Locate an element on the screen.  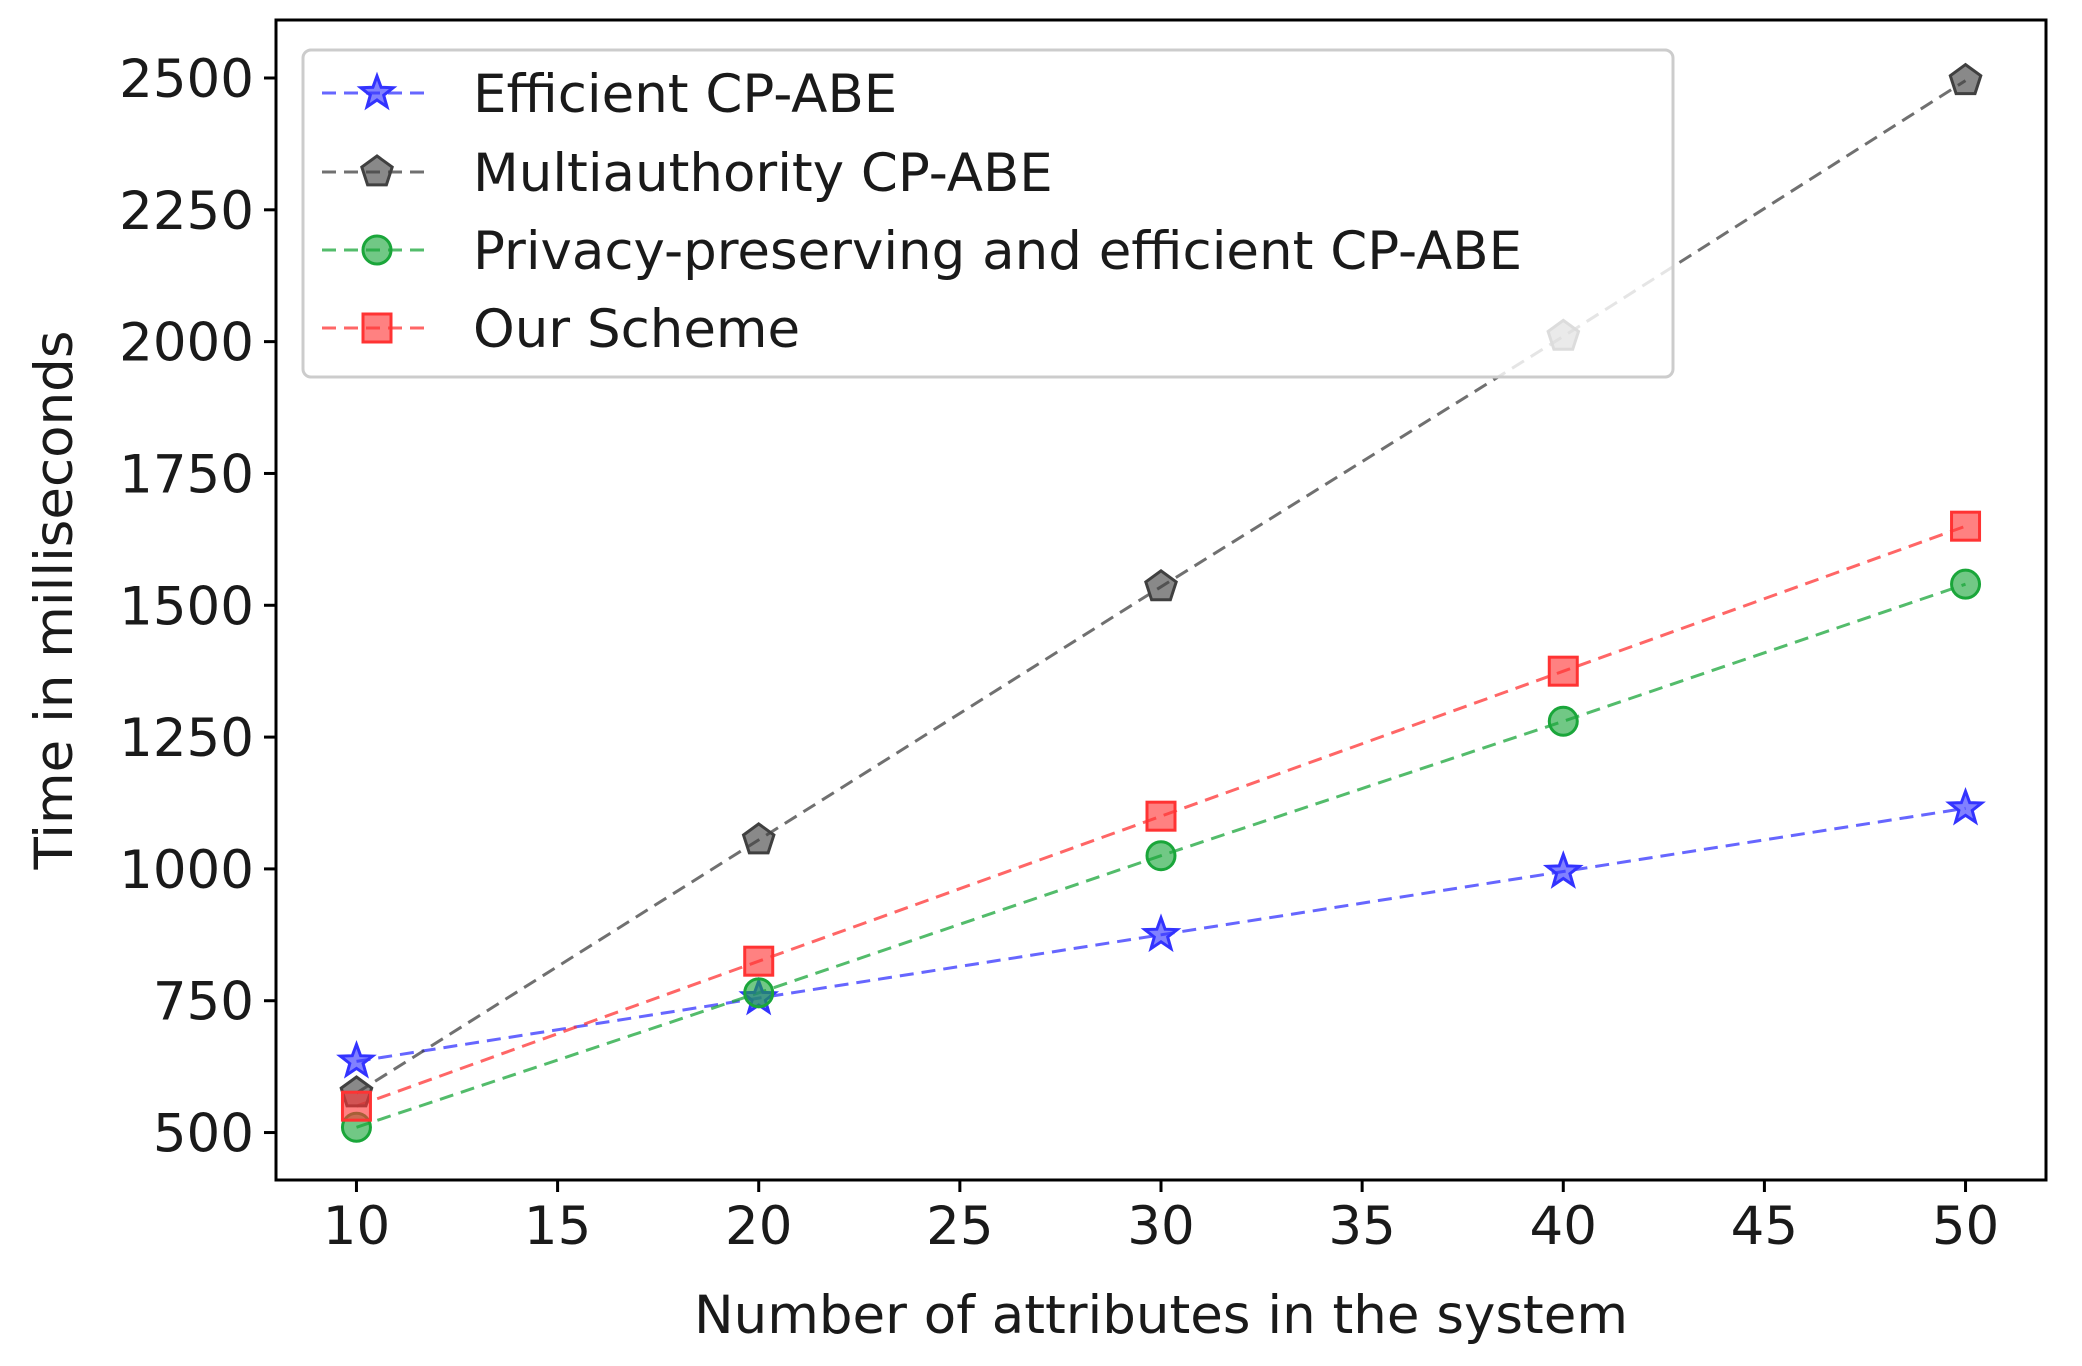
x-tick-label: 50 is located at coordinates (1965, 1226).